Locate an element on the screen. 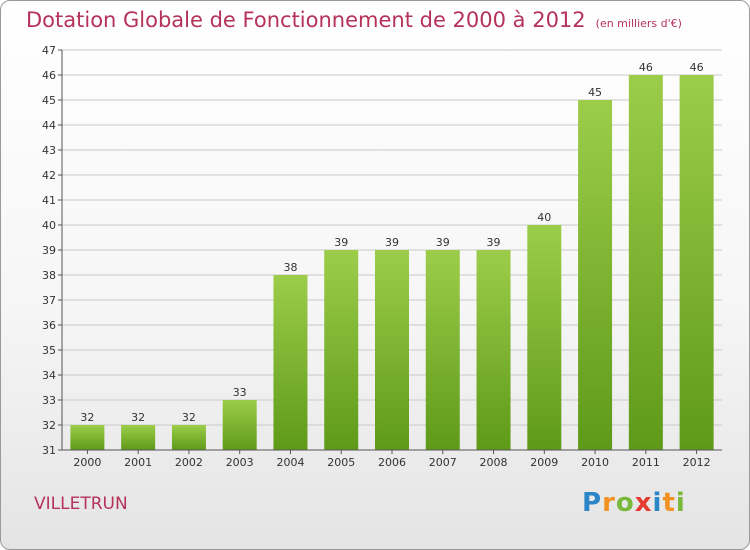 The width and height of the screenshot is (750, 550). y-tick-label: 42 is located at coordinates (49, 175).